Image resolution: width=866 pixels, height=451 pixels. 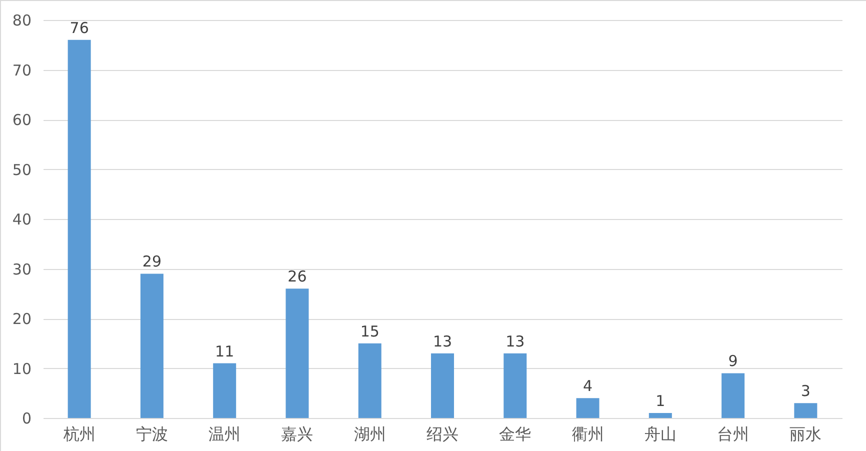 I want to click on x-tick-label: 宁波, so click(x=152, y=434).